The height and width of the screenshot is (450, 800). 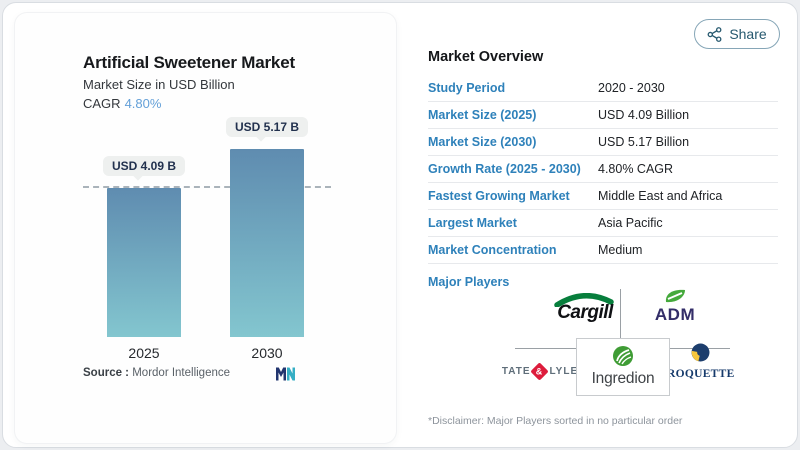 I want to click on ingredion-wordmark: Ingredion, so click(x=623, y=378).